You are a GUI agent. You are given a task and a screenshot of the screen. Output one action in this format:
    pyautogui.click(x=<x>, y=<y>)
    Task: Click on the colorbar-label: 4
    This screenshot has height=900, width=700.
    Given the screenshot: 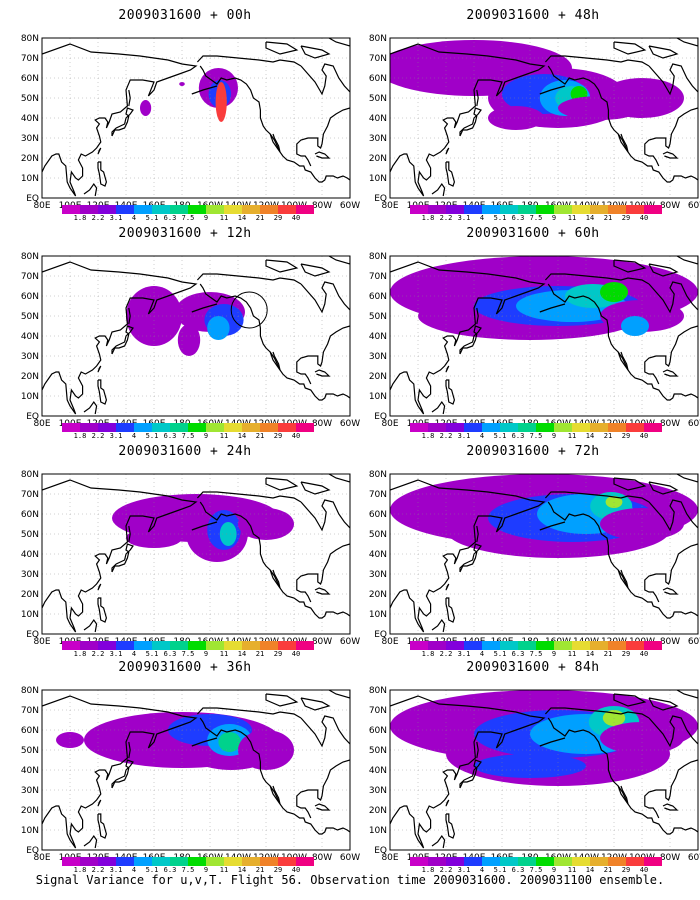 What is the action you would take?
    pyautogui.click(x=134, y=436)
    